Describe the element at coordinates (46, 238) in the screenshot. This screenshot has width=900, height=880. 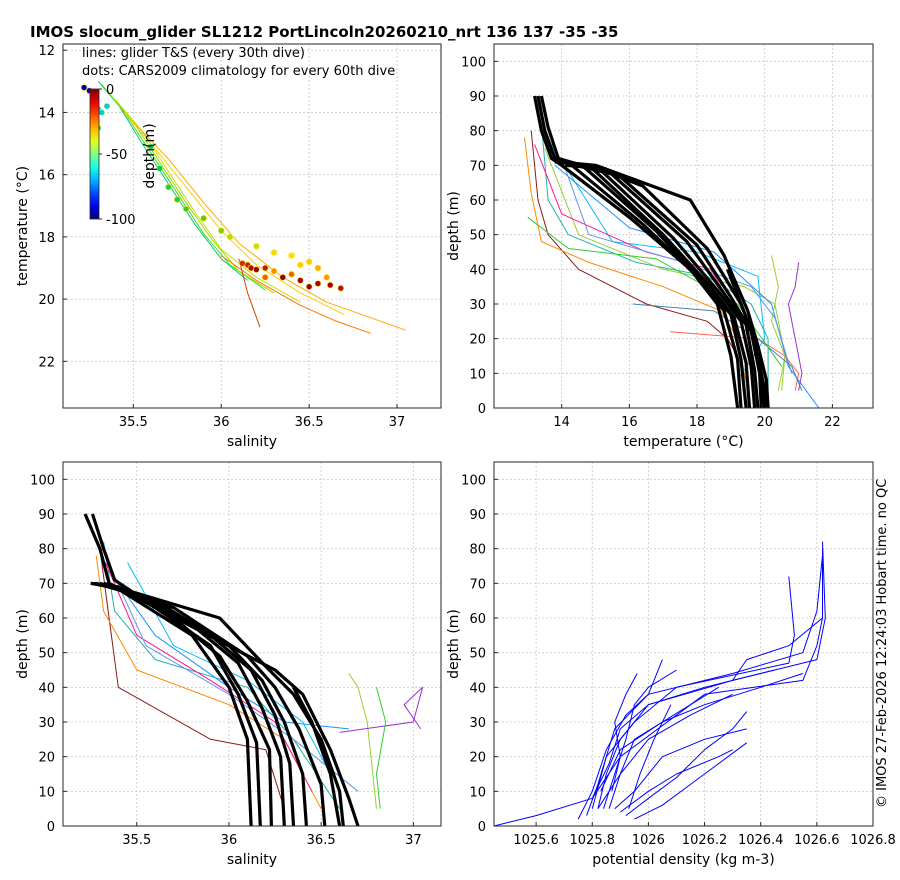
I see `y-tick-label: 18` at that location.